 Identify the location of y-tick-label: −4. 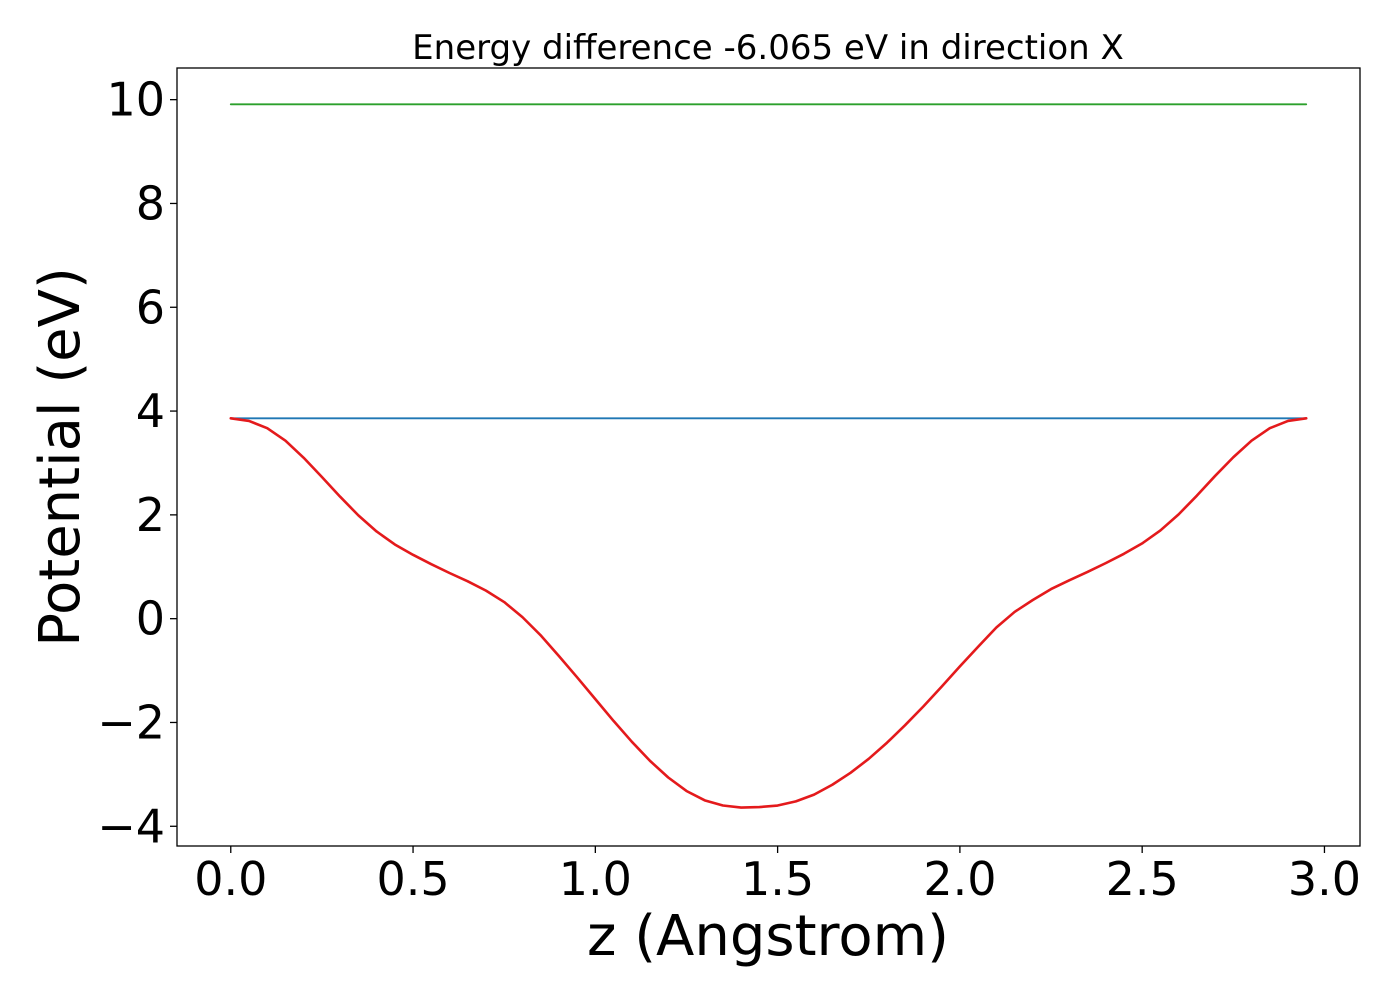
(131, 826).